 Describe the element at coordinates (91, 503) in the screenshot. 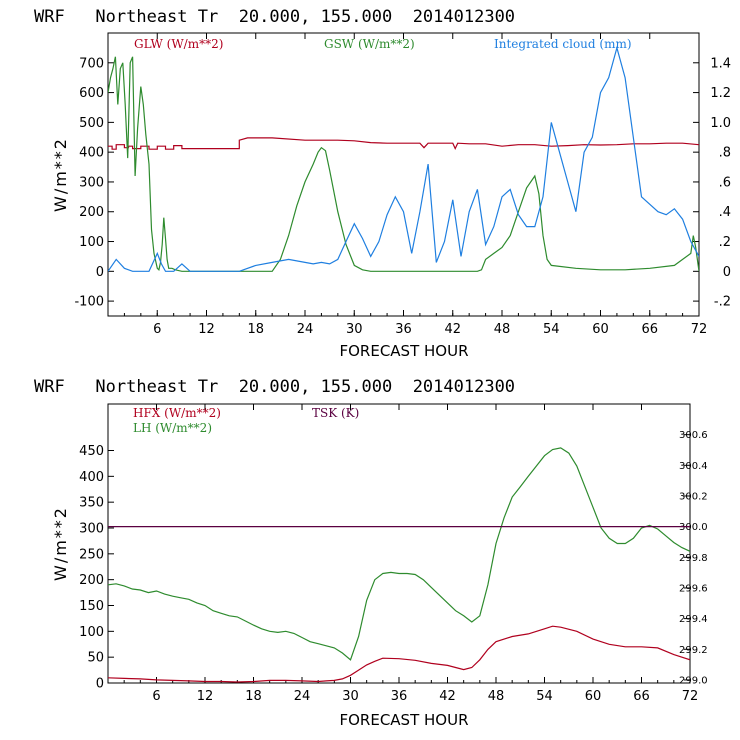

I see `panel2-y-tick-label: 350` at that location.